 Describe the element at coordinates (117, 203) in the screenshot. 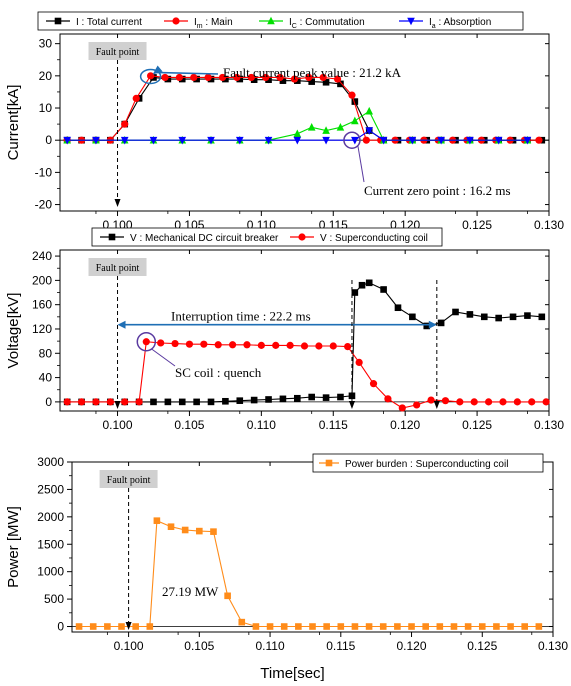

I see `fault-arrow` at that location.